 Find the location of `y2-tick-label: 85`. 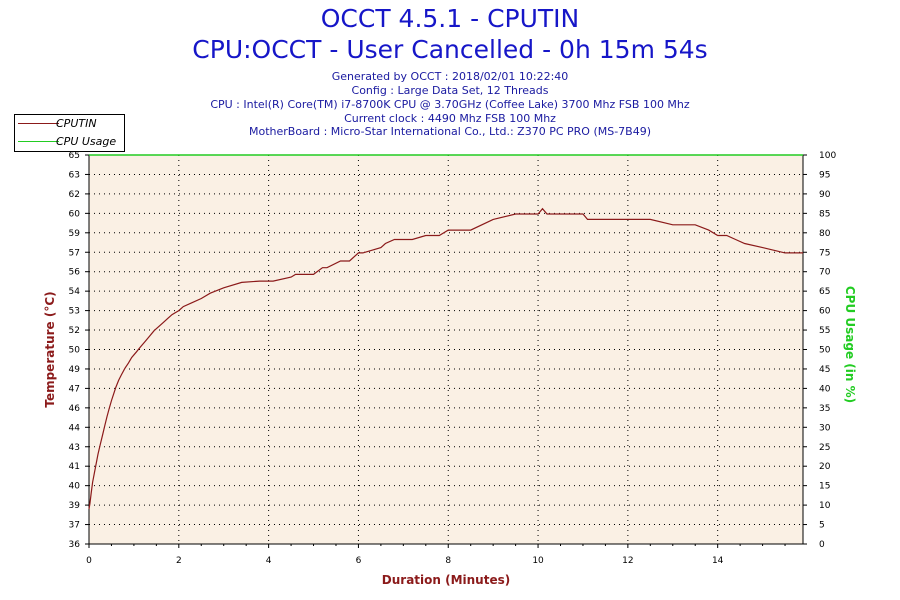

y2-tick-label: 85 is located at coordinates (824, 214).